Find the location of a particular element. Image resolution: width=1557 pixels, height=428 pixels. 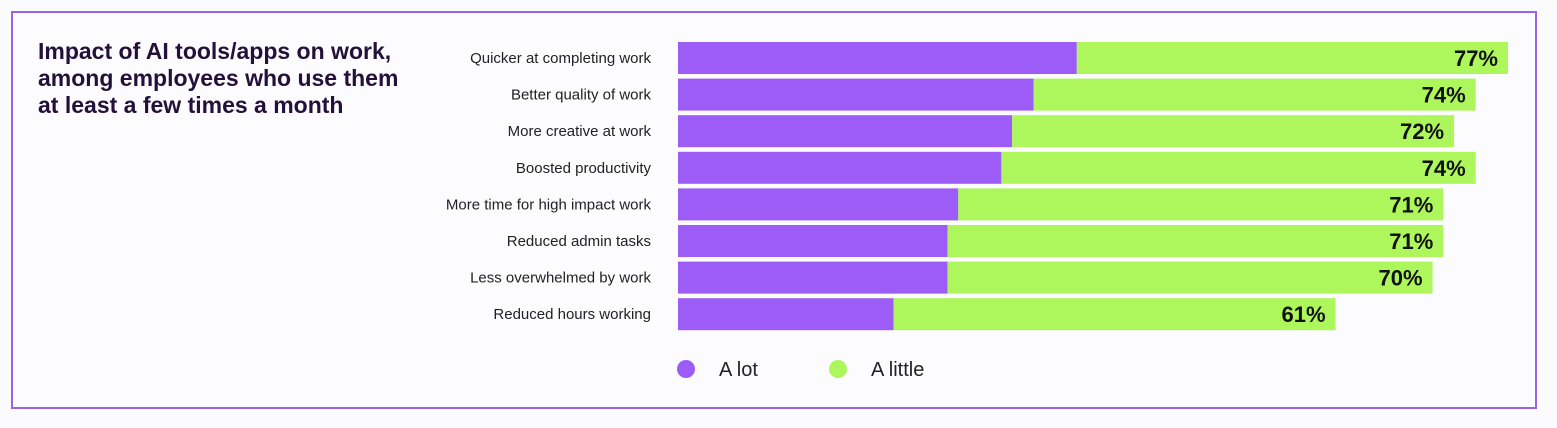

legend-label: A lot is located at coordinates (738, 370).